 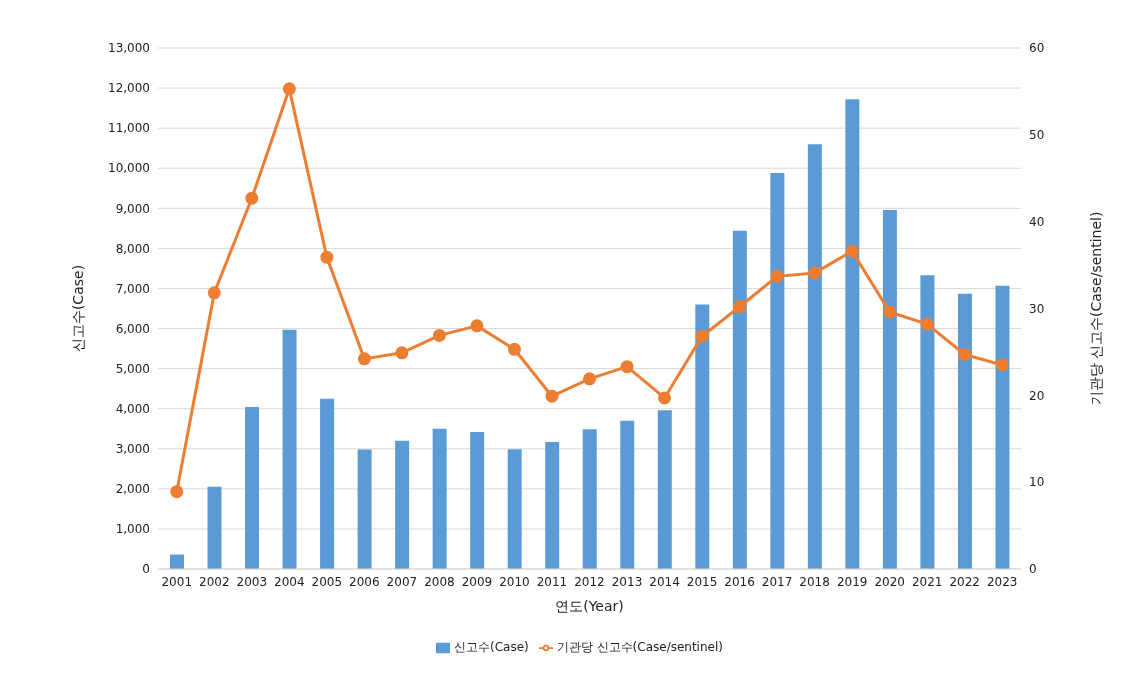 What do you see at coordinates (132, 489) in the screenshot?
I see `y-tick-label: 2,000` at bounding box center [132, 489].